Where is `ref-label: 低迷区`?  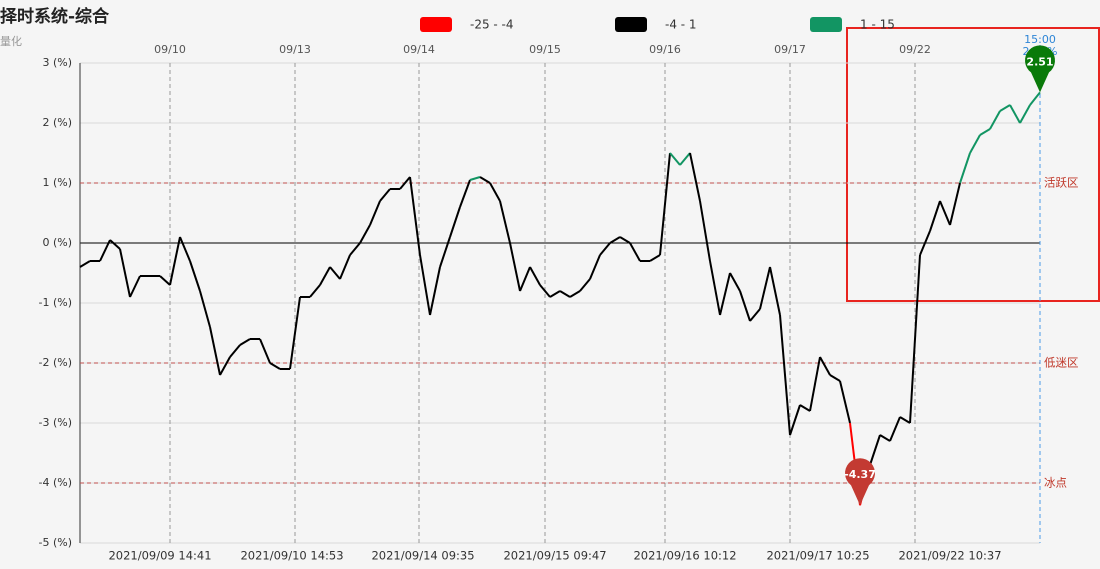
ref-label: 低迷区 is located at coordinates (1061, 363).